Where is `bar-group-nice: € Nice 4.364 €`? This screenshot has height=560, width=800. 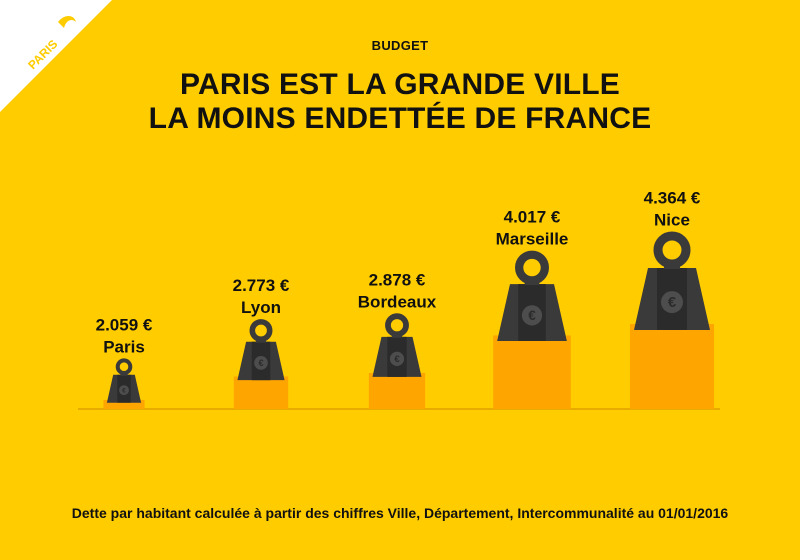 bar-group-nice: € Nice 4.364 € is located at coordinates (672, 299).